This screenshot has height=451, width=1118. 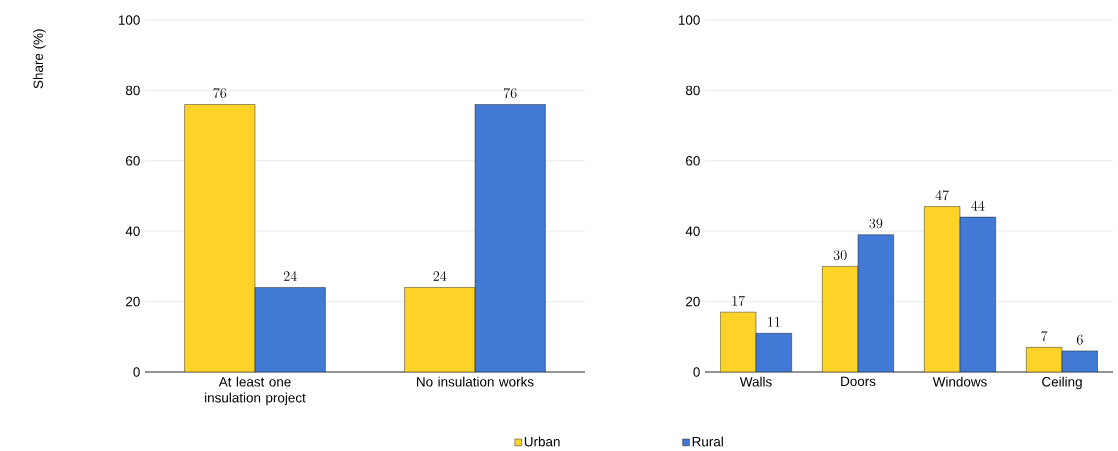 I want to click on legend-label: Rural, so click(x=707, y=441).